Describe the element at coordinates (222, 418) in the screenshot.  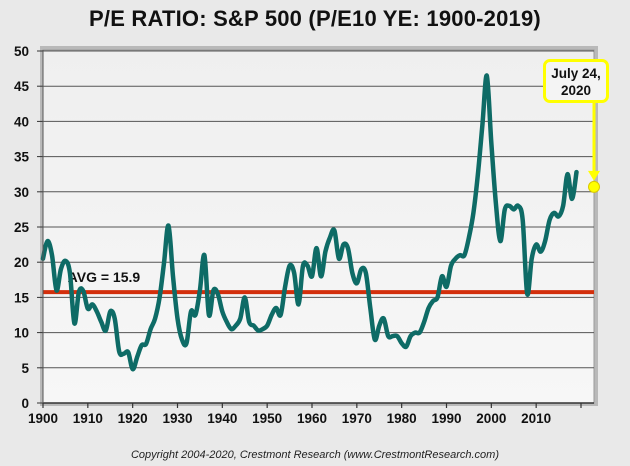
I see `x-tick-label: 1940` at that location.